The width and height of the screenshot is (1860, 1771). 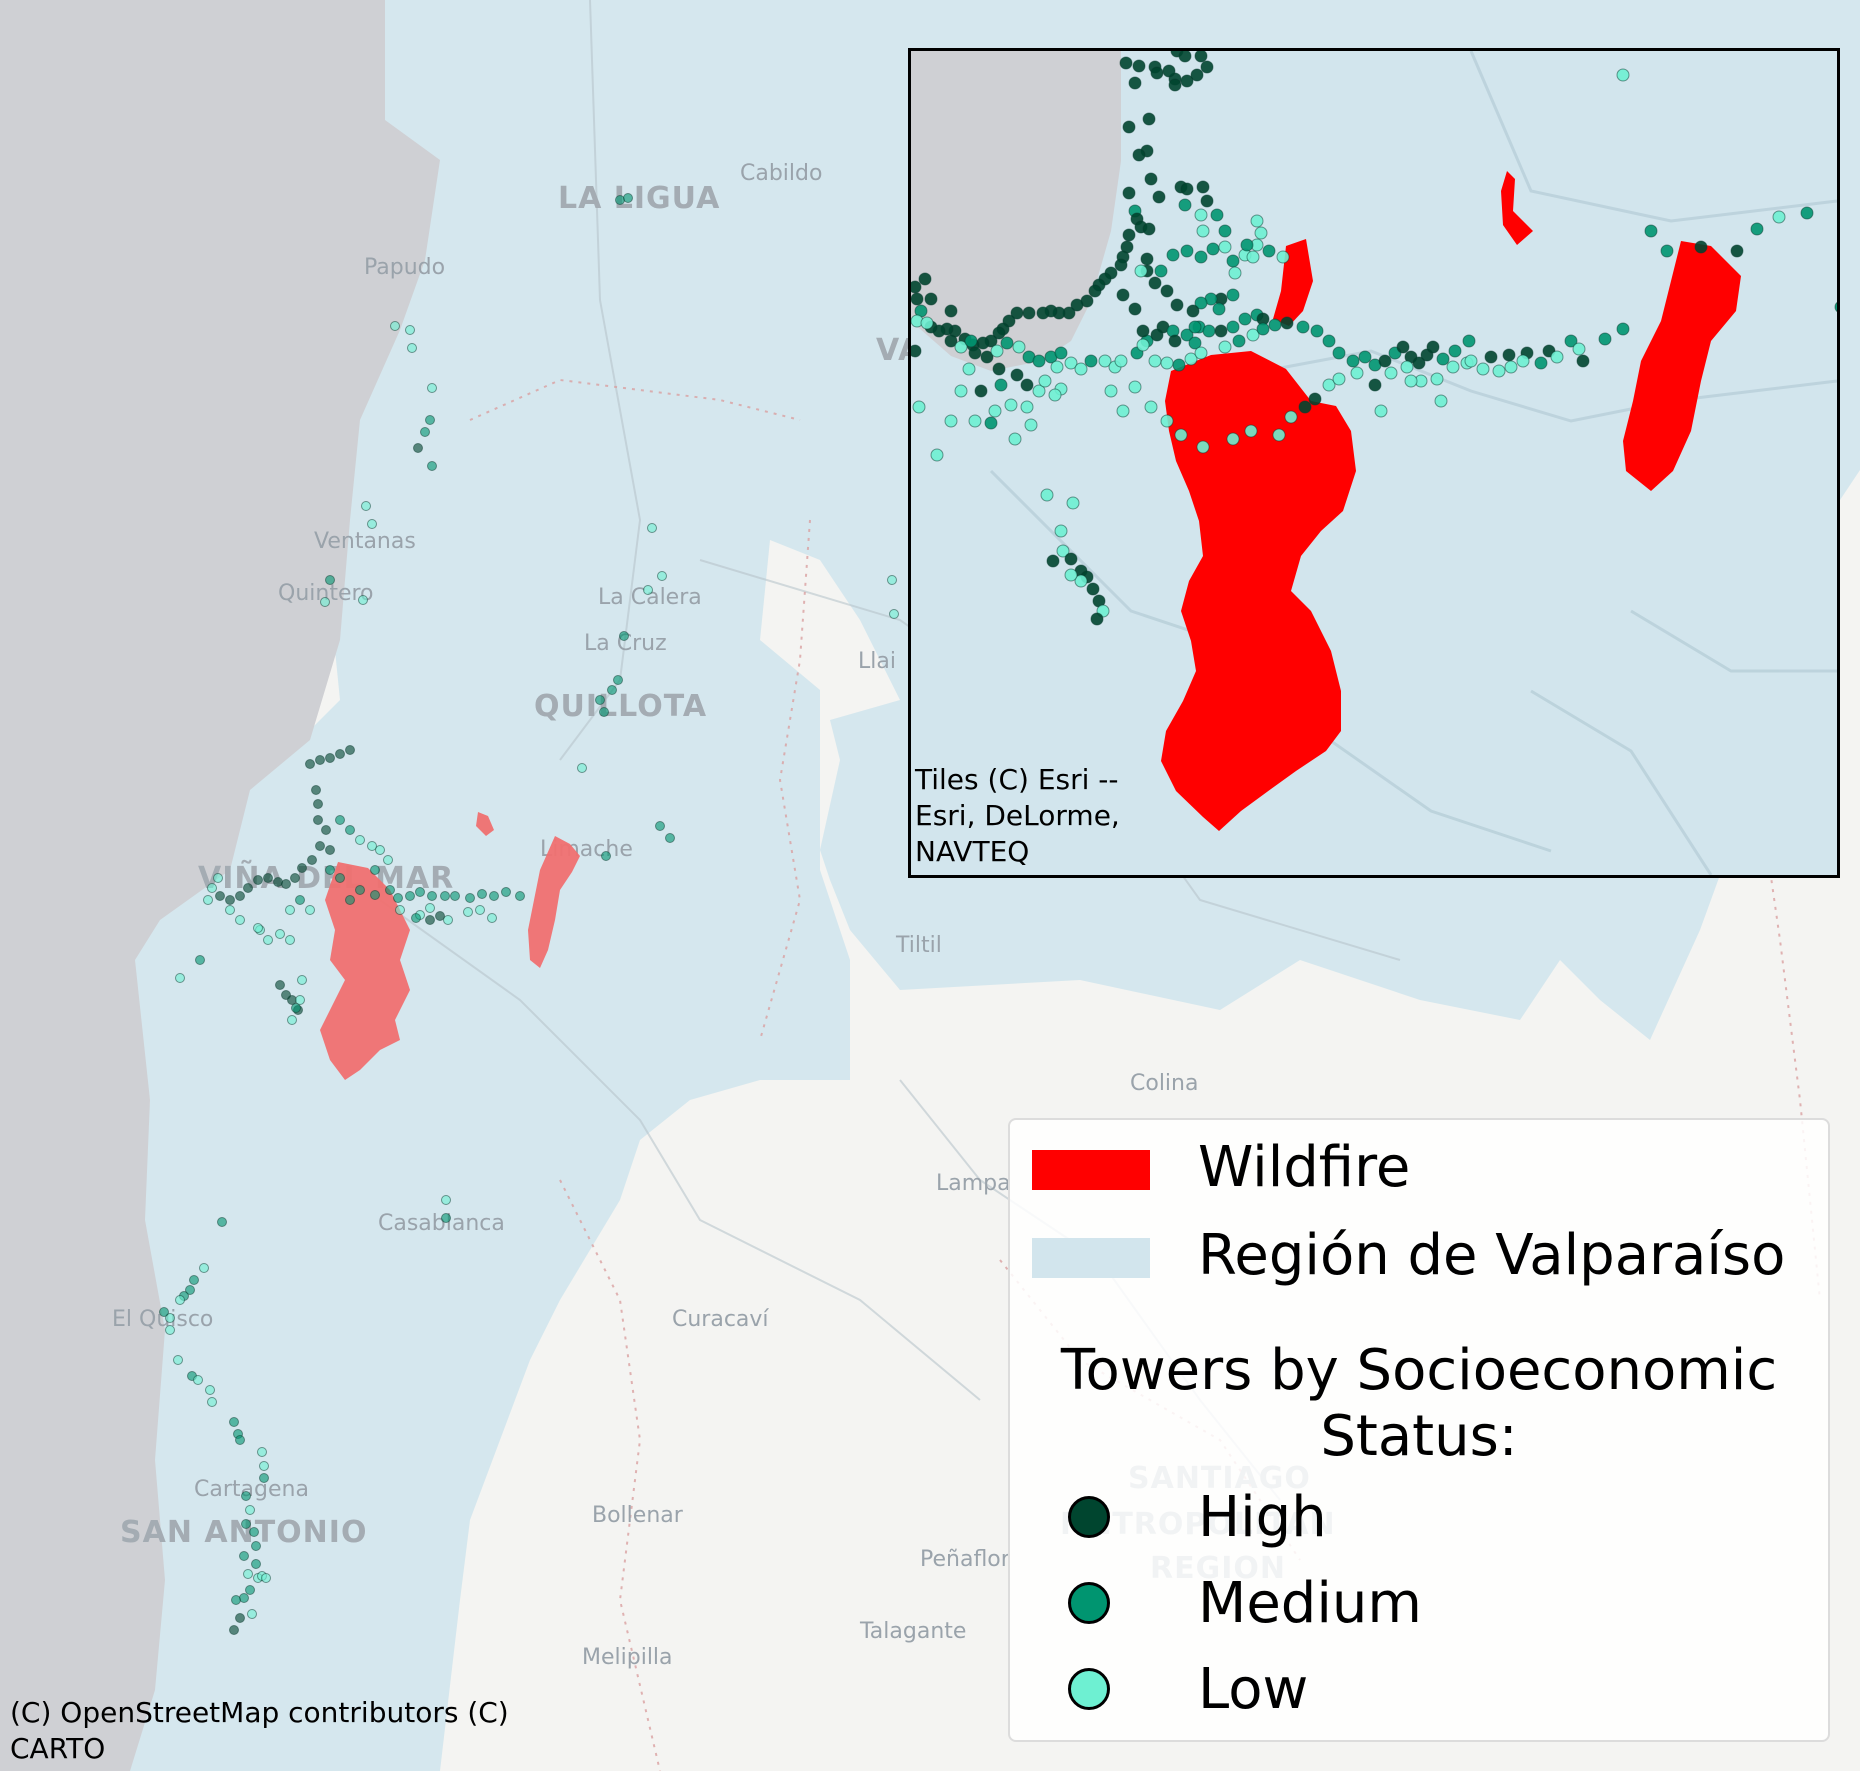 What do you see at coordinates (1262, 1517) in the screenshot?
I see `legend-high-label: High` at bounding box center [1262, 1517].